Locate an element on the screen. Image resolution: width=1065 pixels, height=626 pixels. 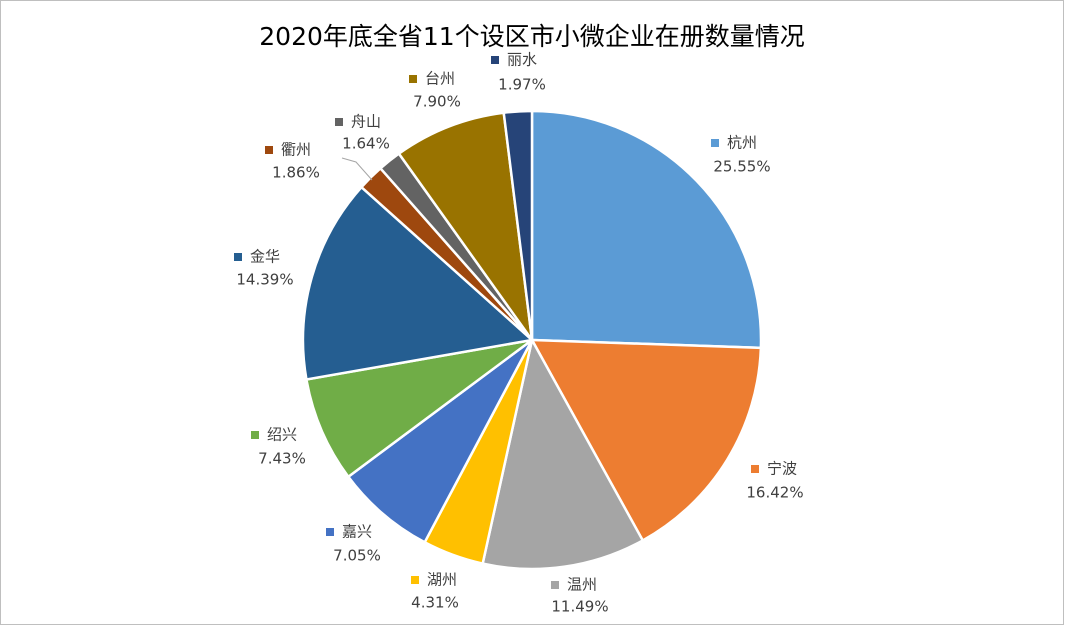
value-label: 25.55% is located at coordinates (741, 167).